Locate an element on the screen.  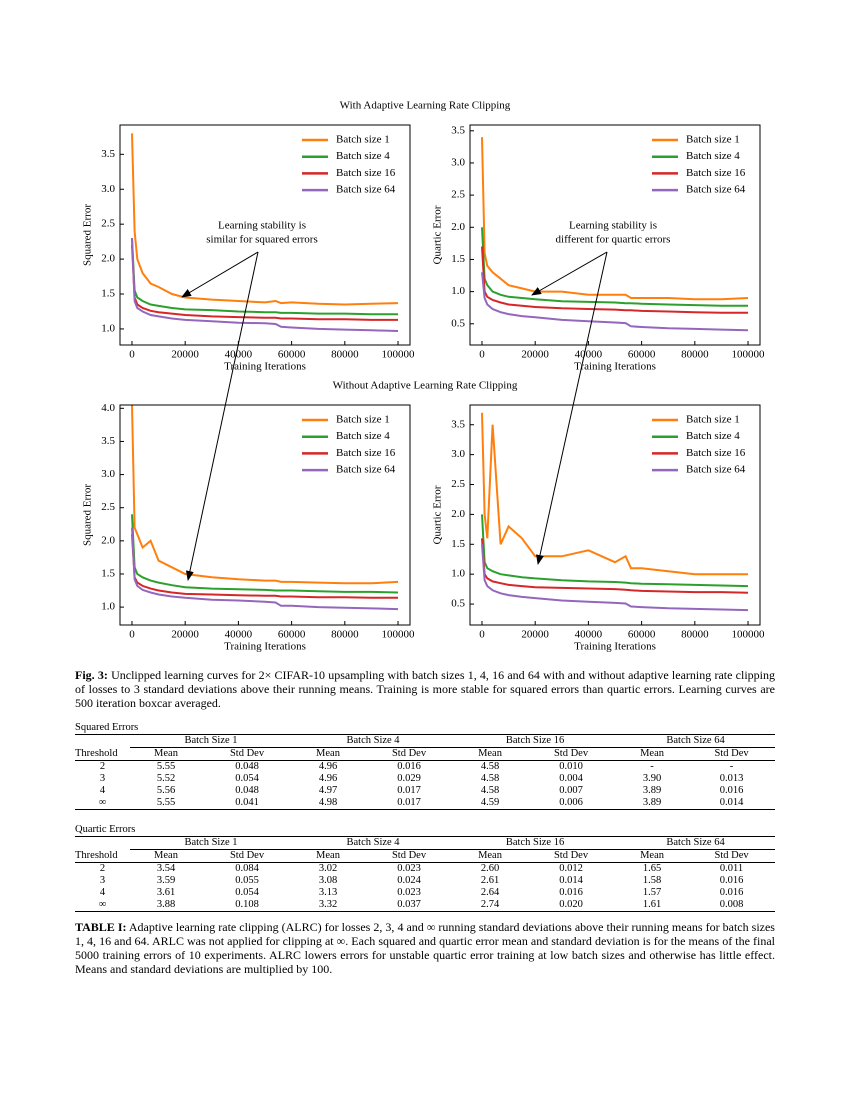
x-tick-label: 100000 is located at coordinates (749, 635).